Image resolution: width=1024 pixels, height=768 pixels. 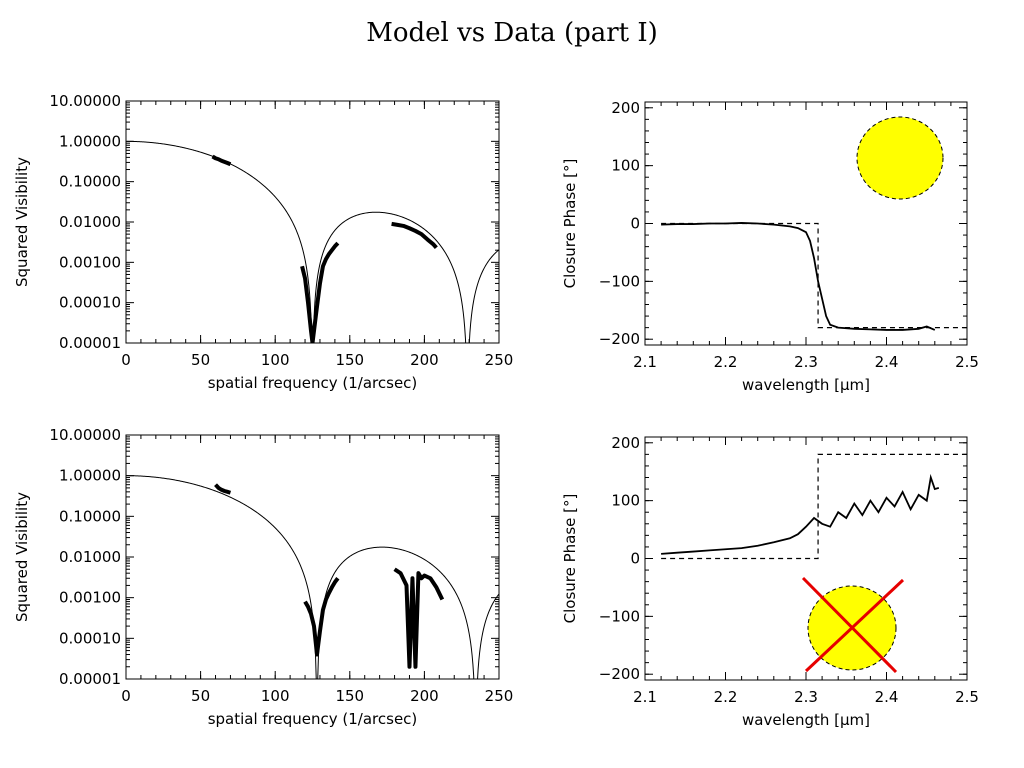 I want to click on uniform-disk-icon, so click(x=900, y=158).